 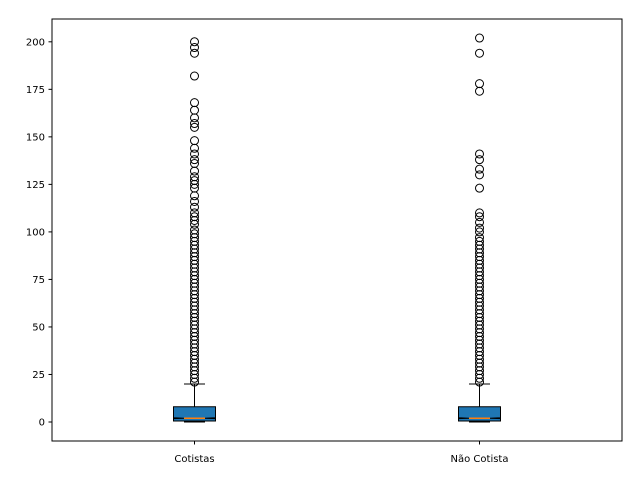 I want to click on y-tick-label: 25, so click(x=38, y=375).